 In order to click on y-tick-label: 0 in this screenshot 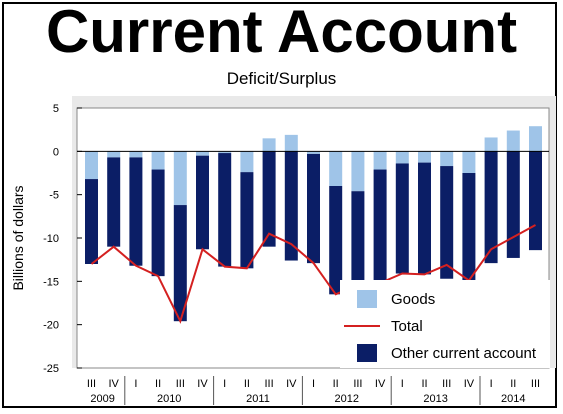, I will do `click(56, 152)`.